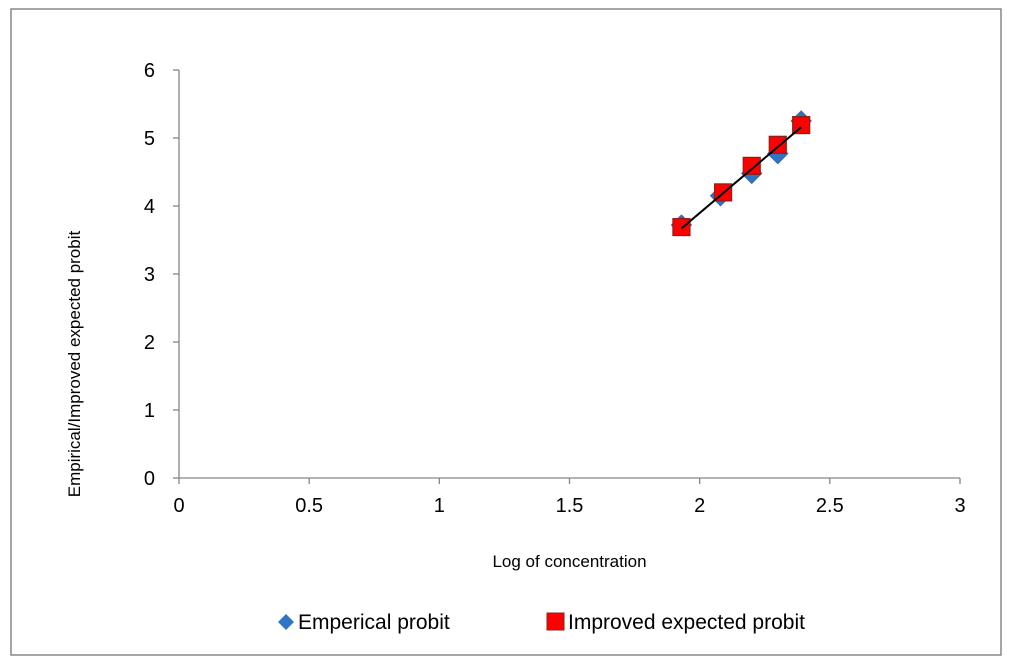 Image resolution: width=1013 pixels, height=669 pixels. Describe the element at coordinates (569, 561) in the screenshot. I see `x-axis-title: Log of concentration` at that location.